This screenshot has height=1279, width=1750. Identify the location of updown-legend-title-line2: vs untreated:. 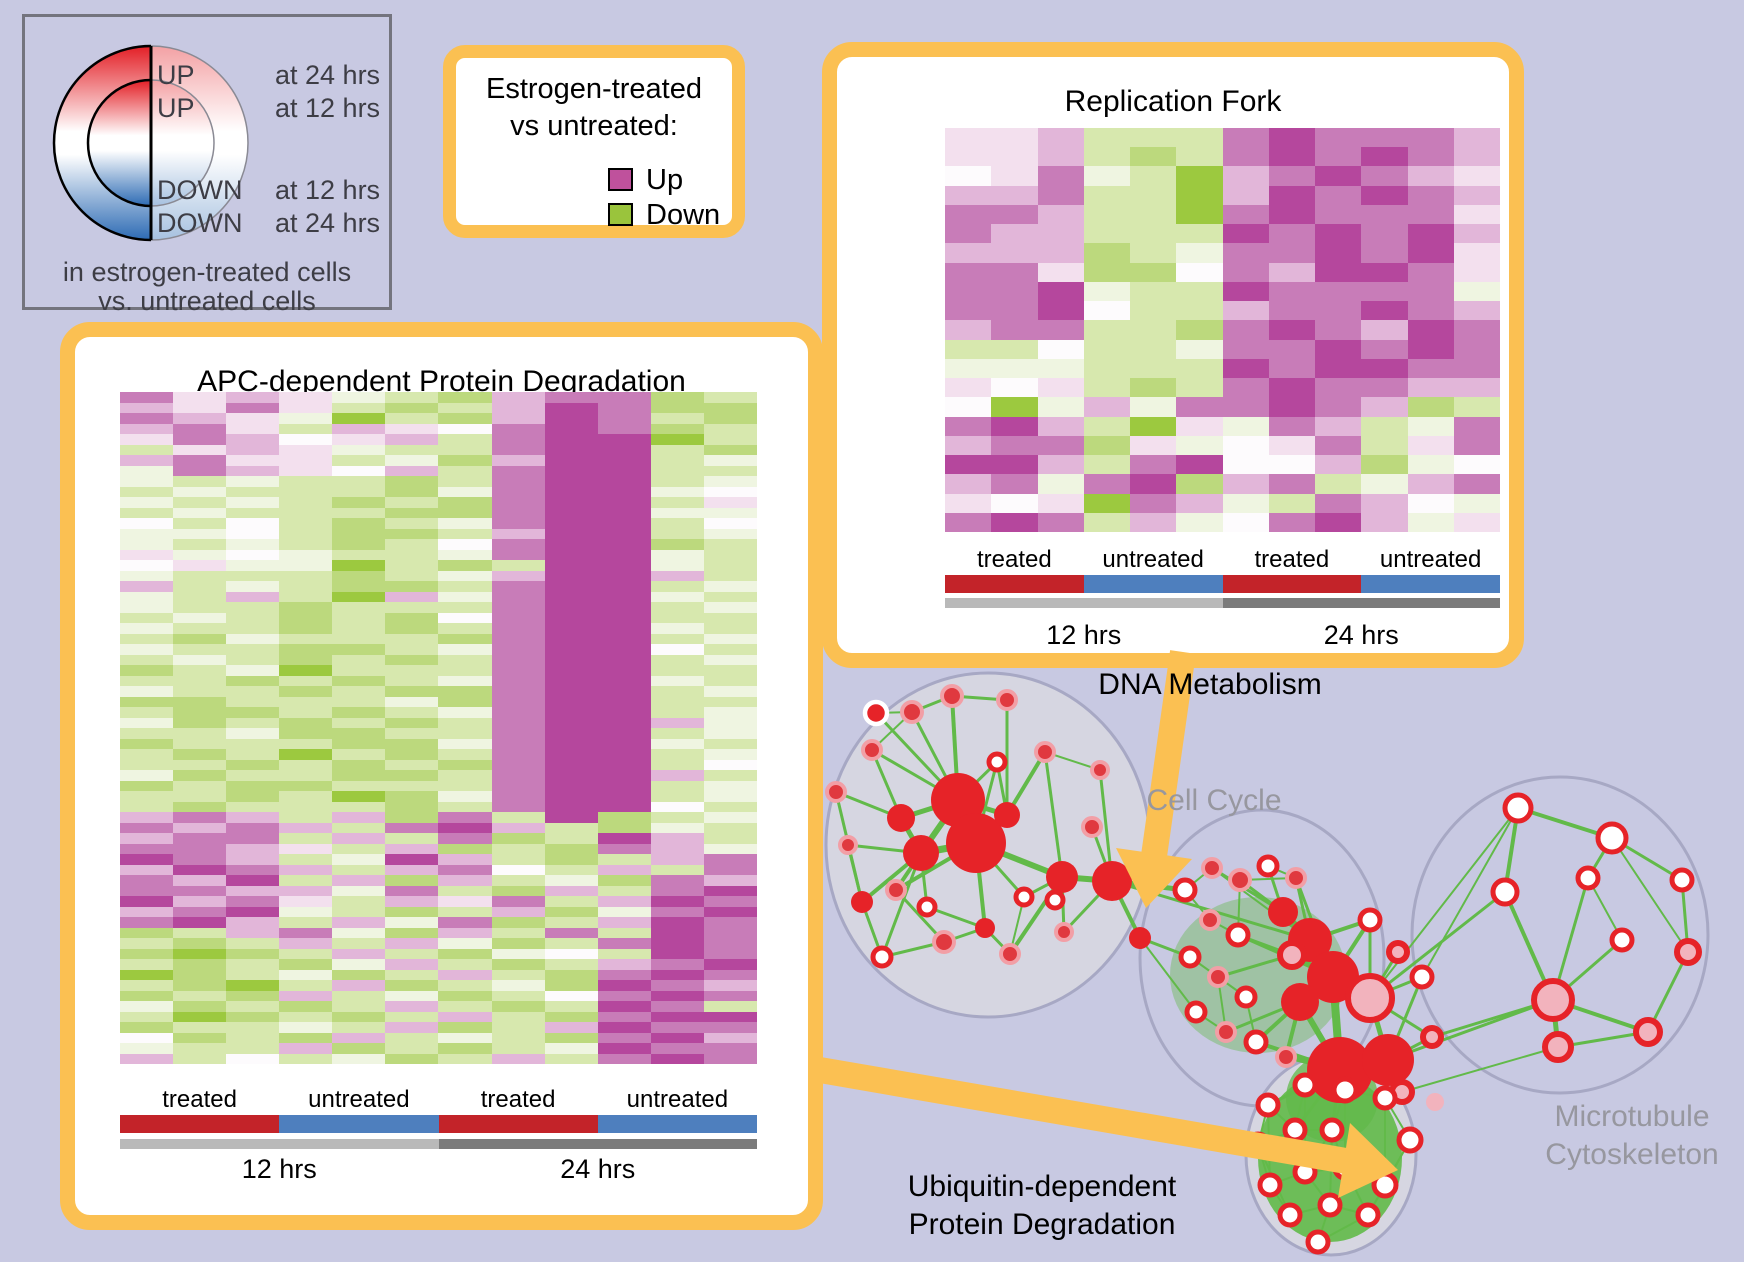
(594, 126).